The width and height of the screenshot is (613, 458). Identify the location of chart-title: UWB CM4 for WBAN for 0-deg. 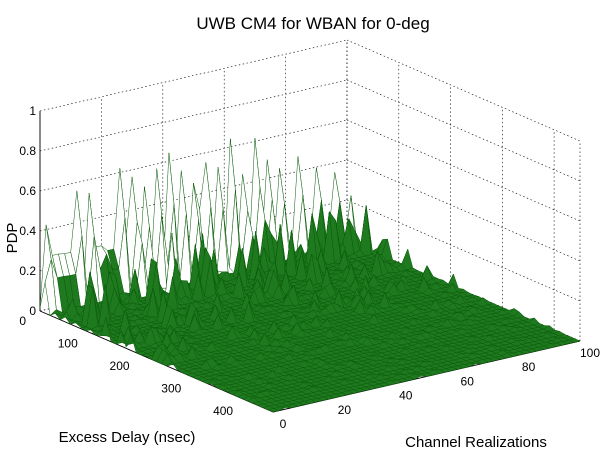
(312, 23).